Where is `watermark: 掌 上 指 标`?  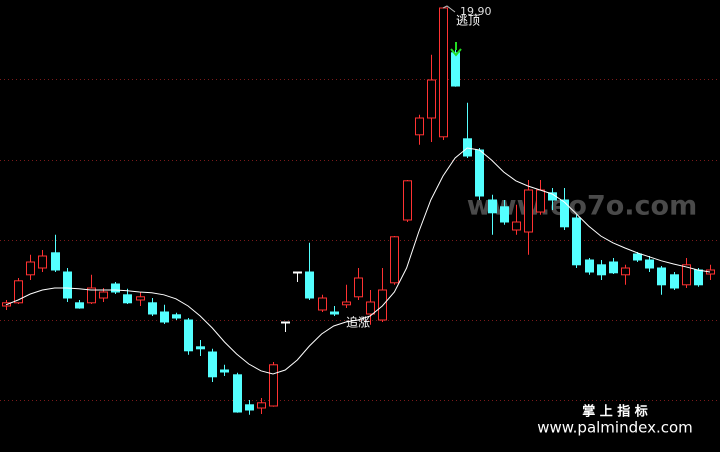
watermark: 掌 上 指 标 is located at coordinates (615, 412).